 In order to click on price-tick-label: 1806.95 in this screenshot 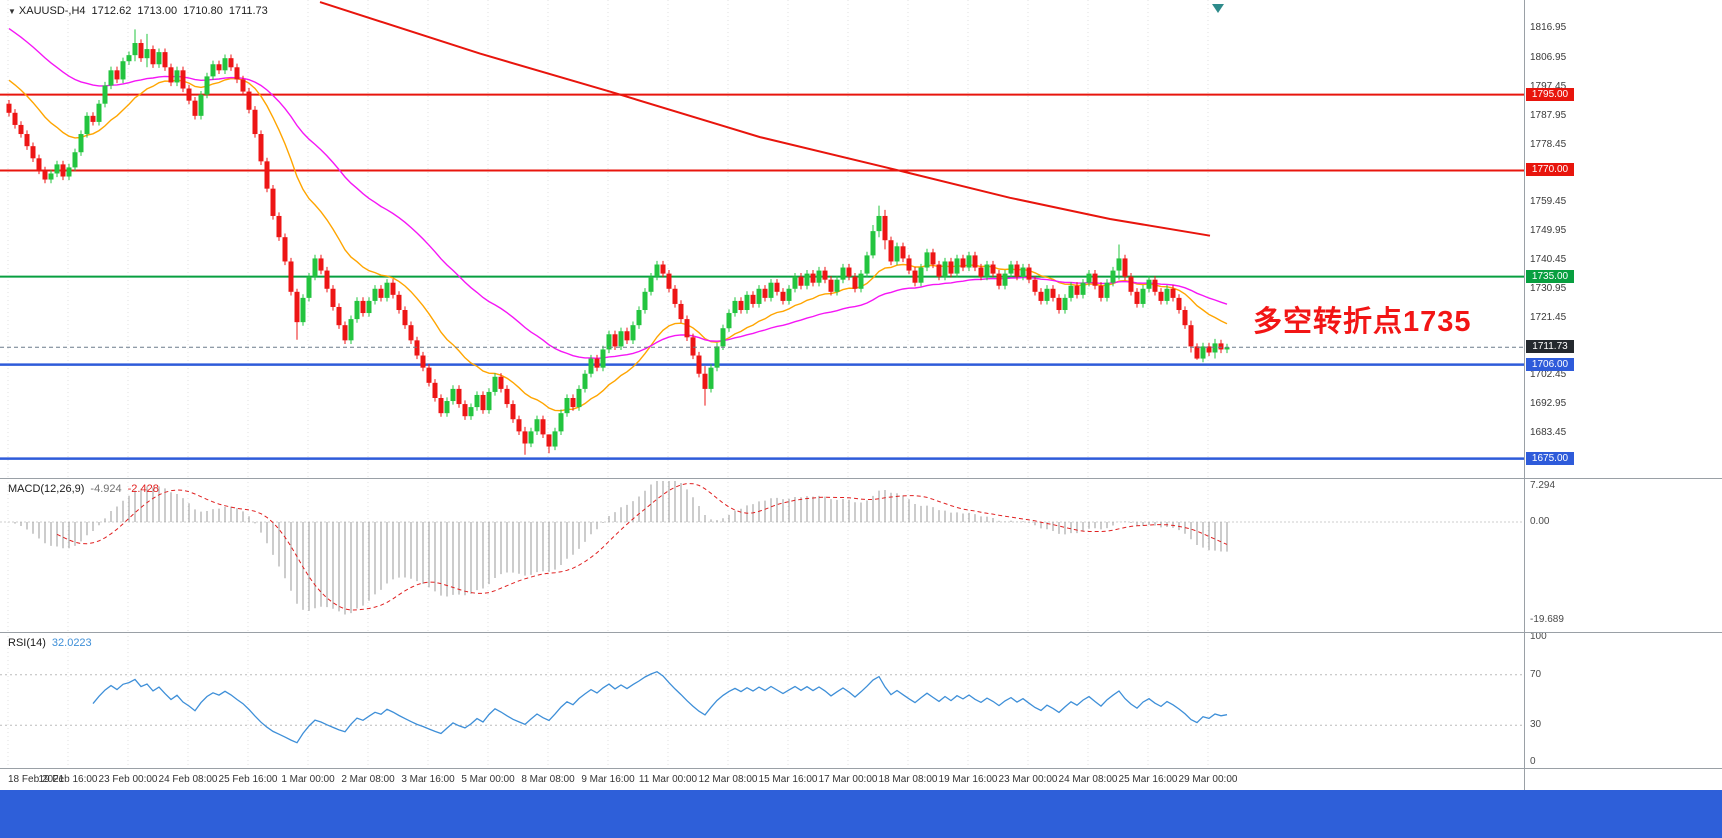, I will do `click(1548, 58)`.